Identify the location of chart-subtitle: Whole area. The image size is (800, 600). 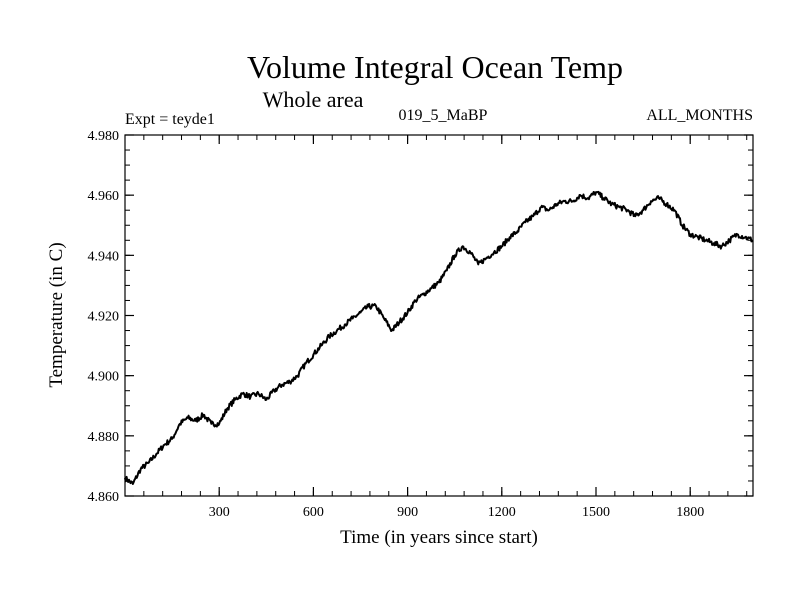
(313, 99).